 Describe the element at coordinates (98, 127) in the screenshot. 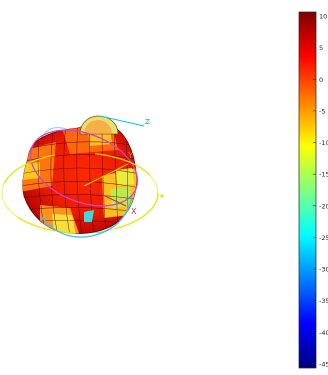

I see `pattern-top-lobe-shade` at that location.